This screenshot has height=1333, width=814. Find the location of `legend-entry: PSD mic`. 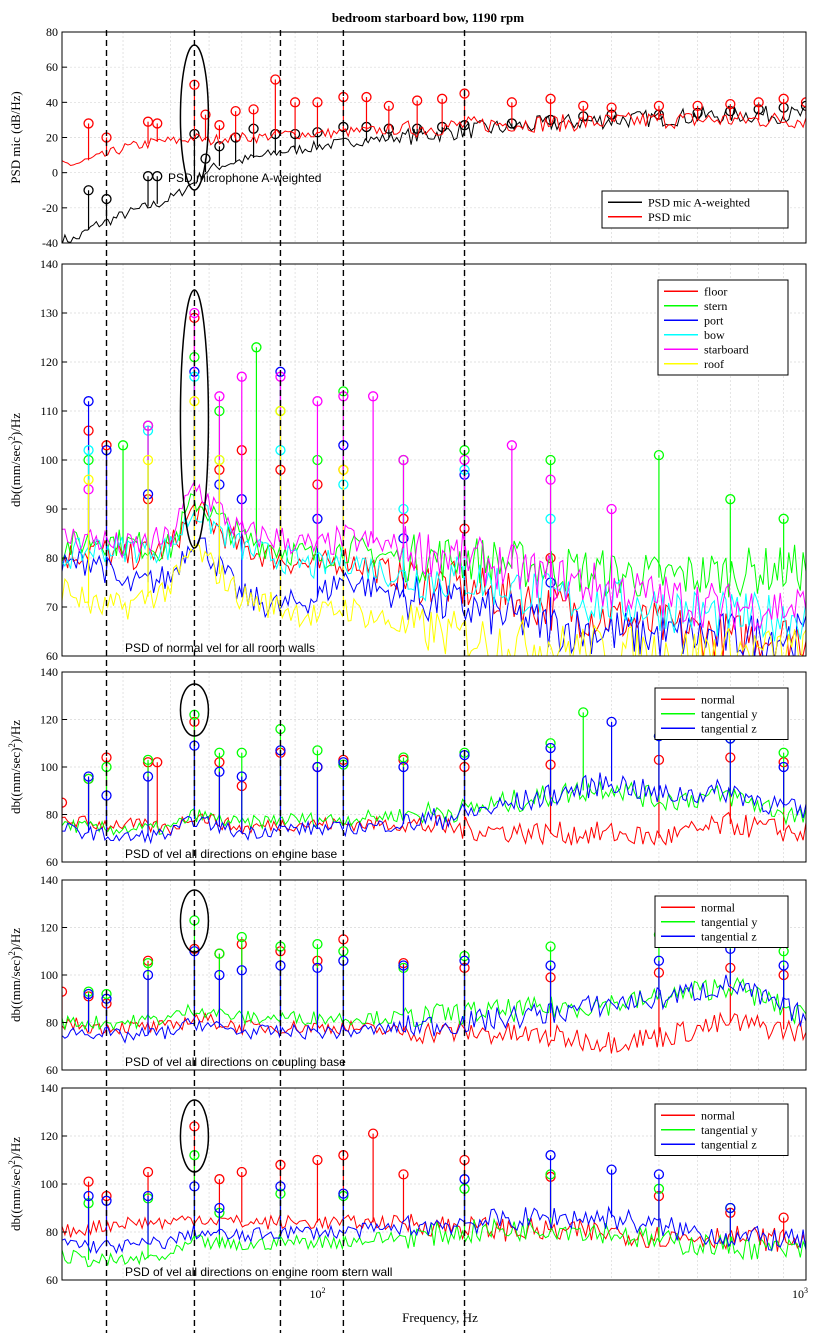

legend-entry: PSD mic is located at coordinates (669, 217).